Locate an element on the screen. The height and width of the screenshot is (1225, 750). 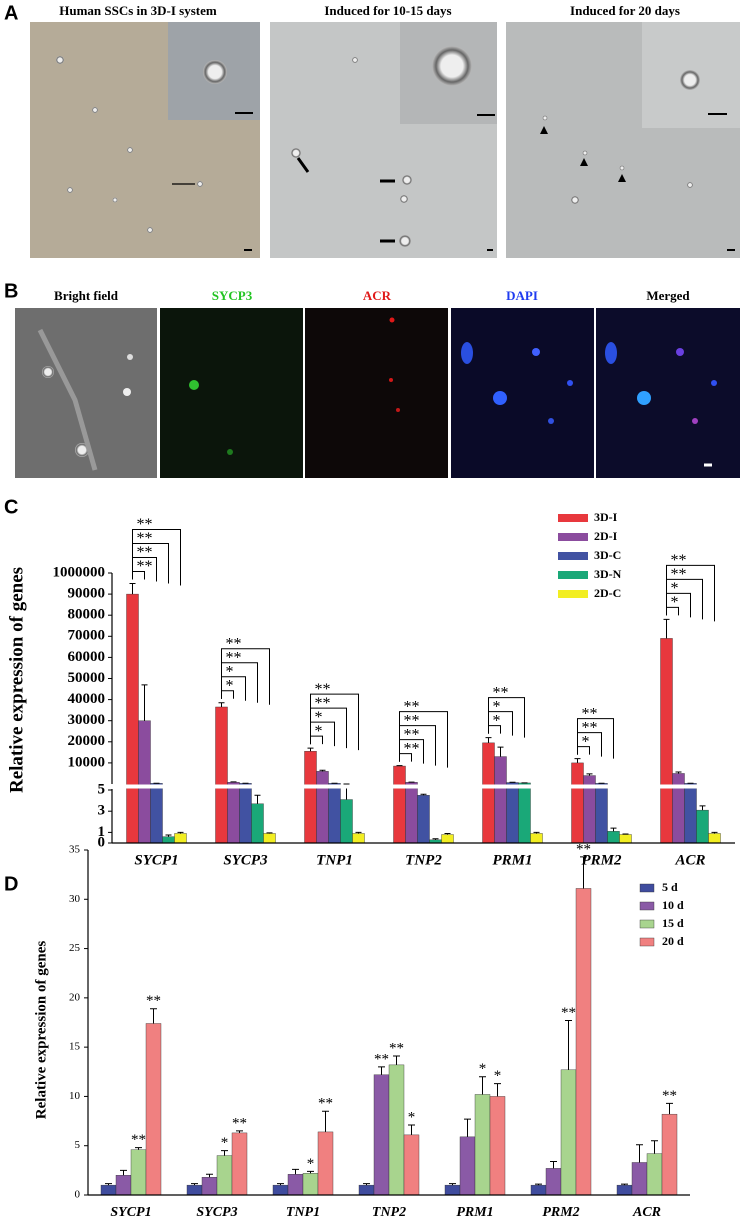
image-title: Induced for 20 days is located at coordinates (625, 10).